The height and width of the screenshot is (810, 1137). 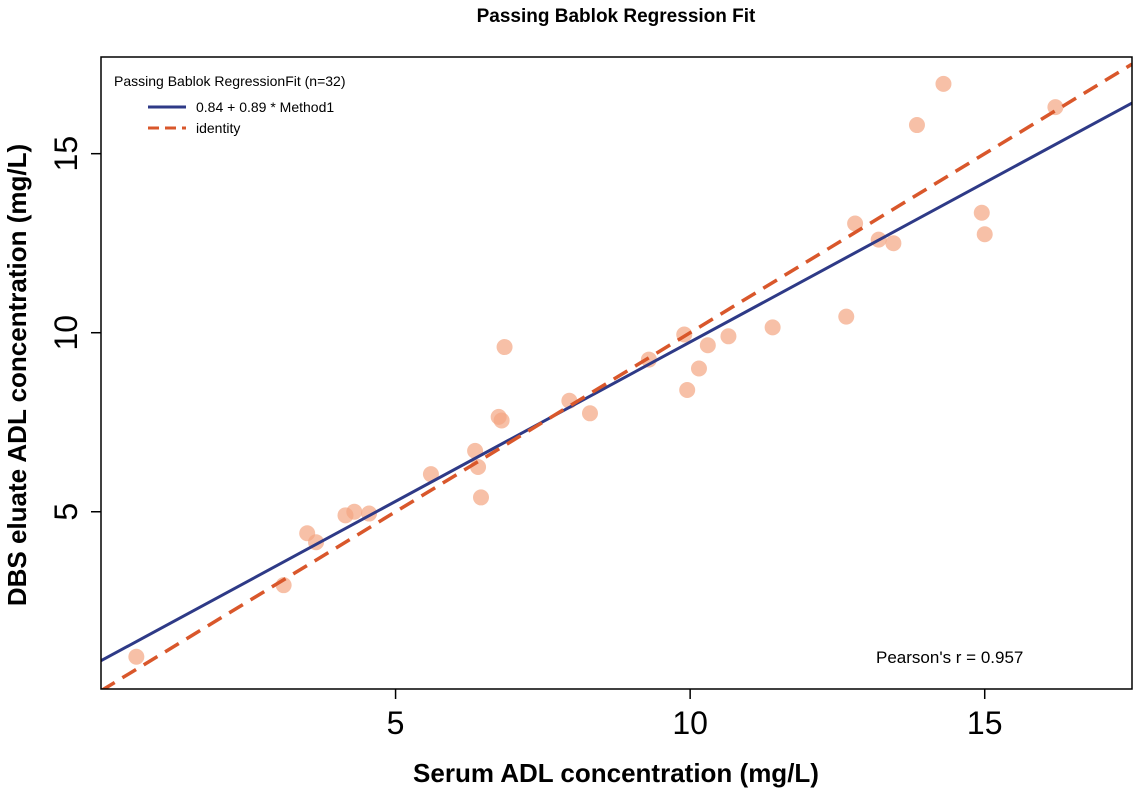 I want to click on y-tick-label: 5, so click(x=66, y=512).